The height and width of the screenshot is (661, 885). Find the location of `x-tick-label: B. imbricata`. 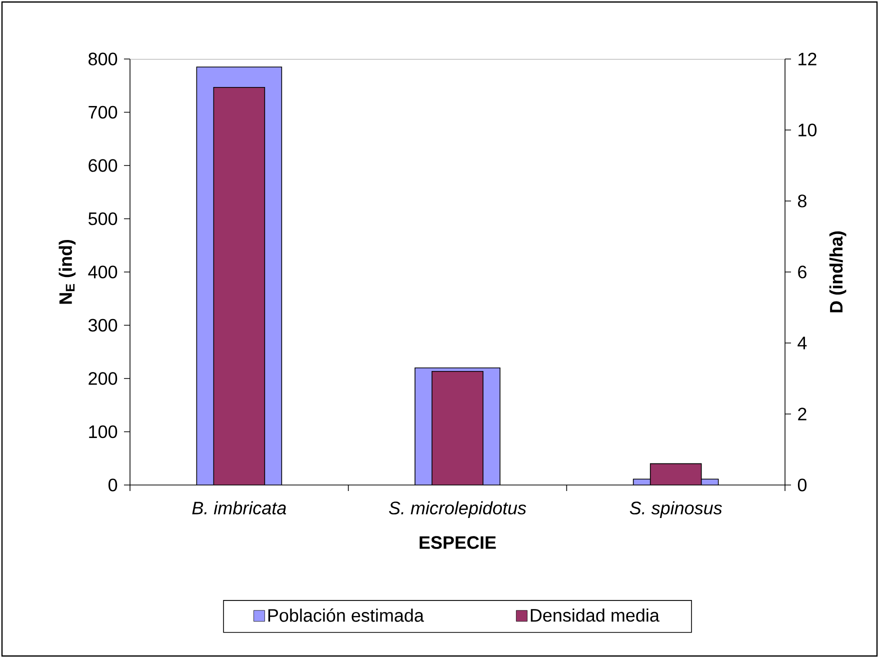

x-tick-label: B. imbricata is located at coordinates (239, 507).